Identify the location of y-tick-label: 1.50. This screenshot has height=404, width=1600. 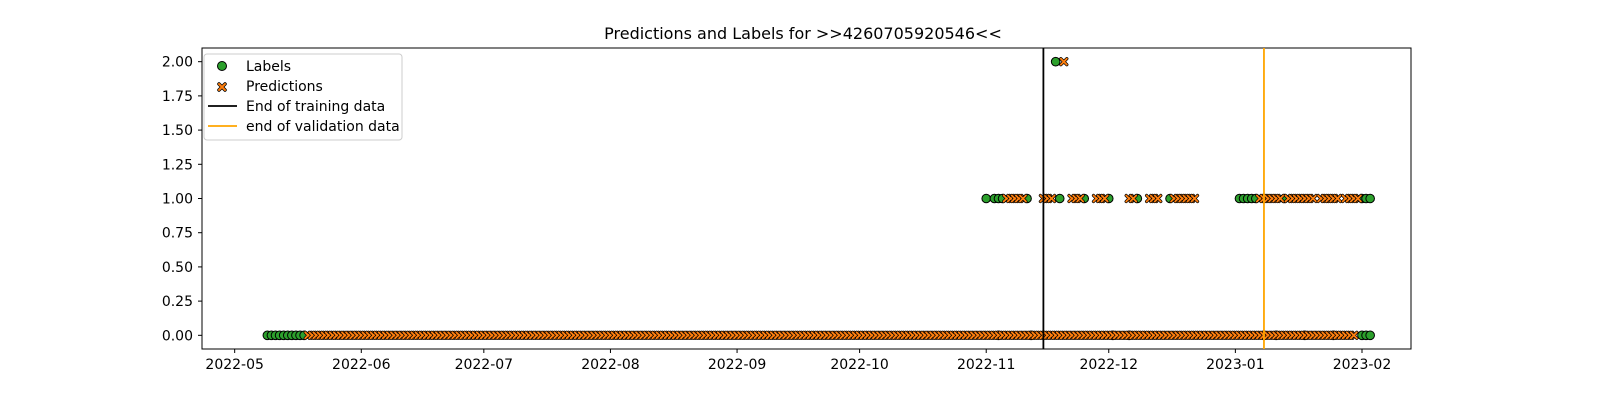
(177, 131).